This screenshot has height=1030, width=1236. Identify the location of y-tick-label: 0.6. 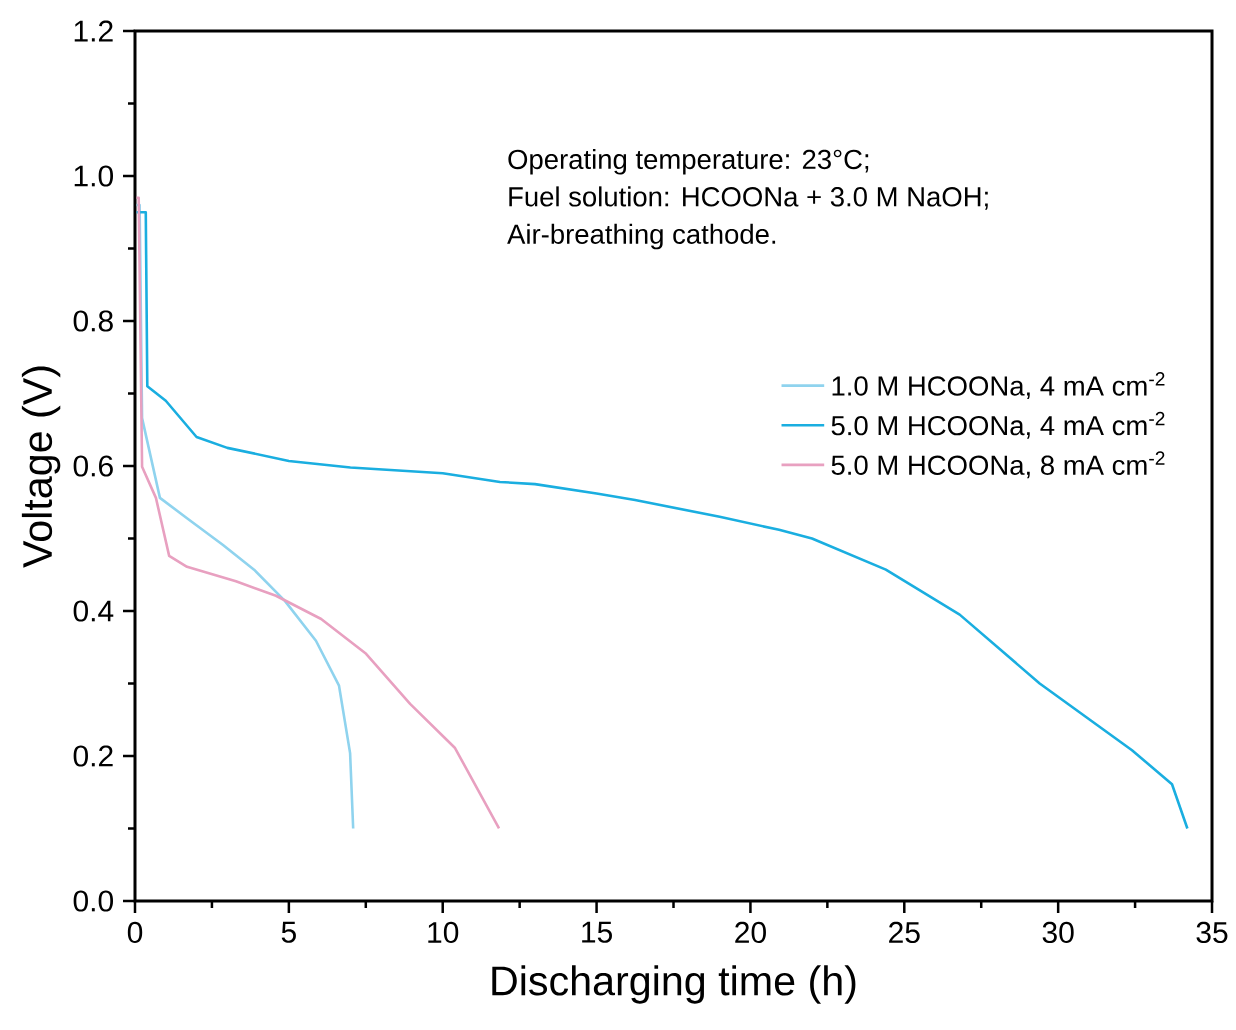
(93, 466).